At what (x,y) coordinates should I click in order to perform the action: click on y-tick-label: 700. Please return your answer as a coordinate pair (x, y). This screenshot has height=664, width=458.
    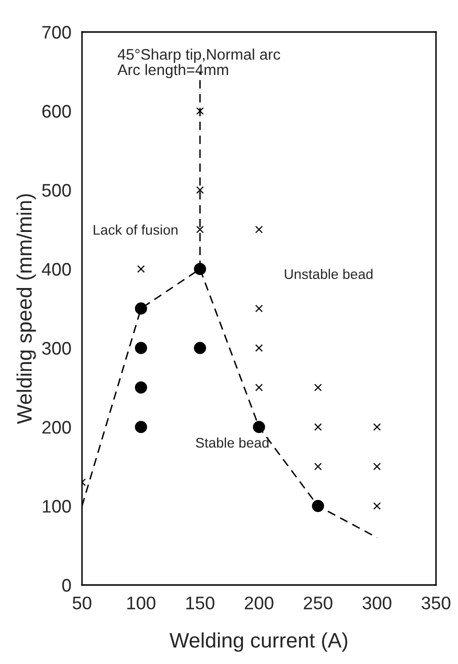
    Looking at the image, I should click on (56, 32).